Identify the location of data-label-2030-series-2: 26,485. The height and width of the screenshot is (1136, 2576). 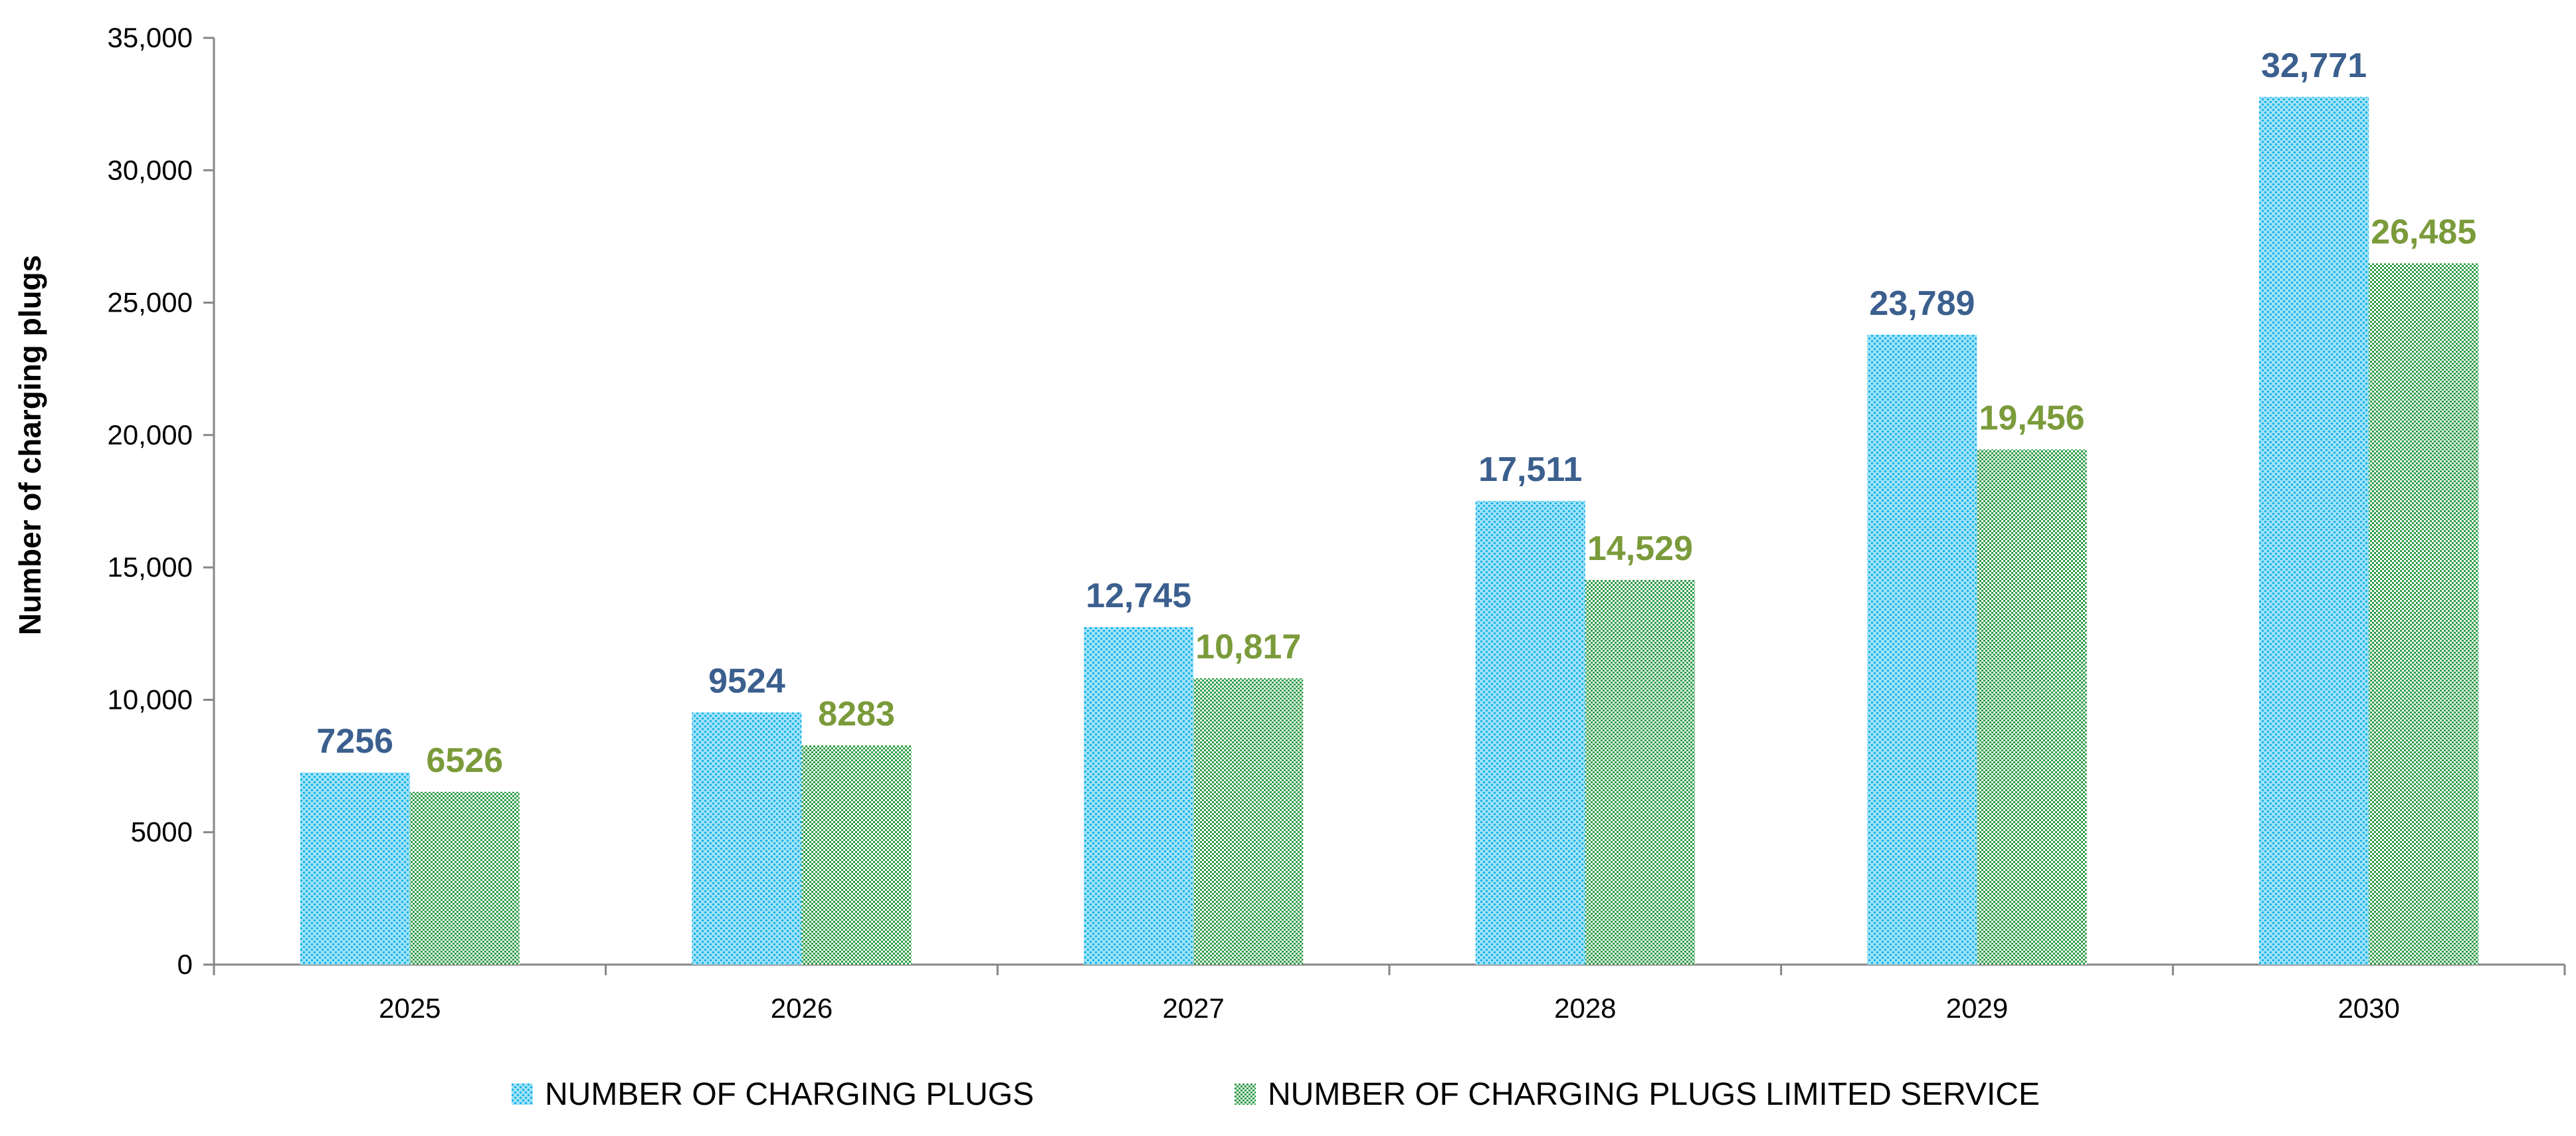
(2423, 232).